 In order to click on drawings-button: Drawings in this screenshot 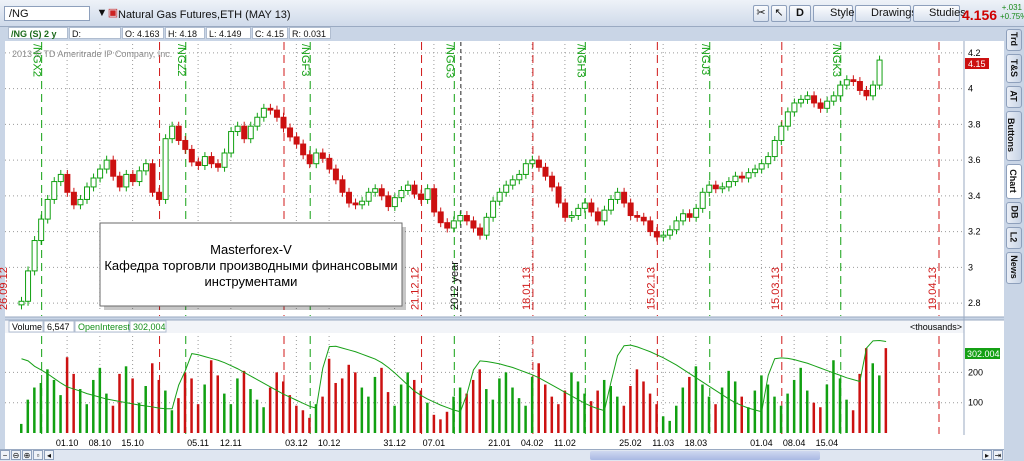, I will do `click(886, 13)`.